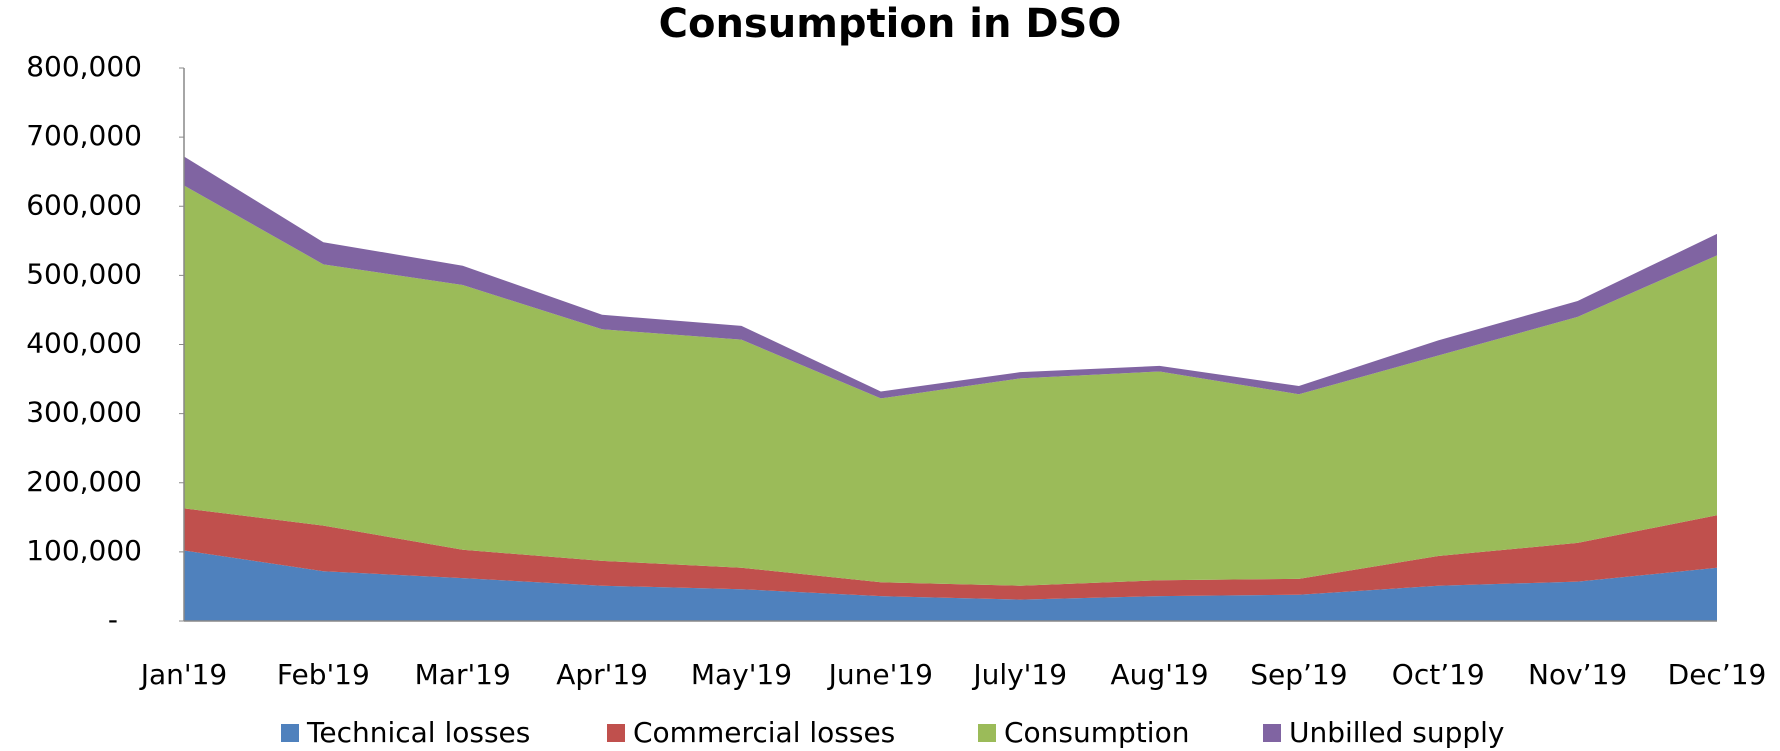 The image size is (1780, 751). I want to click on chart-title: Consumption in DSO, so click(890, 24).